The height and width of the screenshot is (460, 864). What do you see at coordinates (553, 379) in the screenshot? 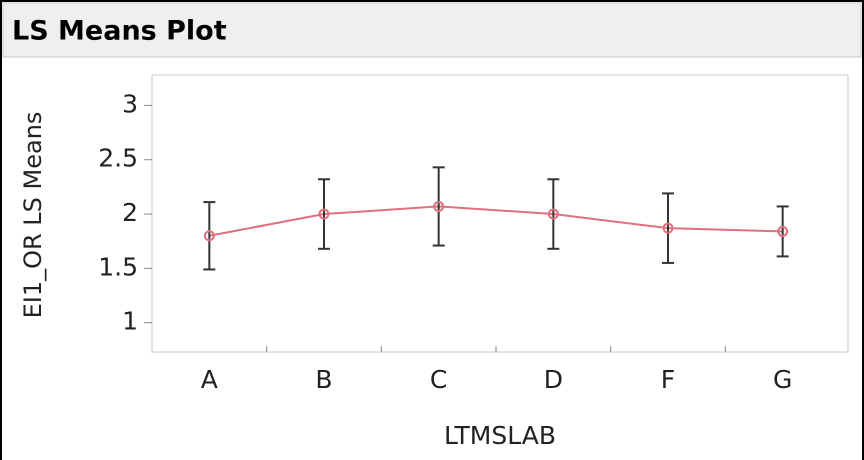
I see `x-tick-label: D` at bounding box center [553, 379].